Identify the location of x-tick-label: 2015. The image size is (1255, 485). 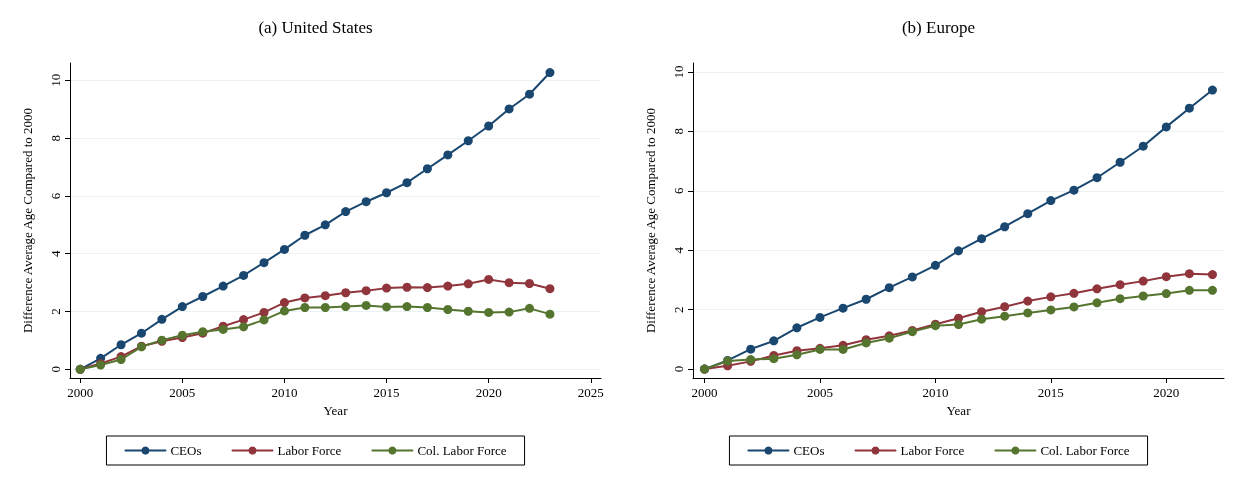
(1050, 392).